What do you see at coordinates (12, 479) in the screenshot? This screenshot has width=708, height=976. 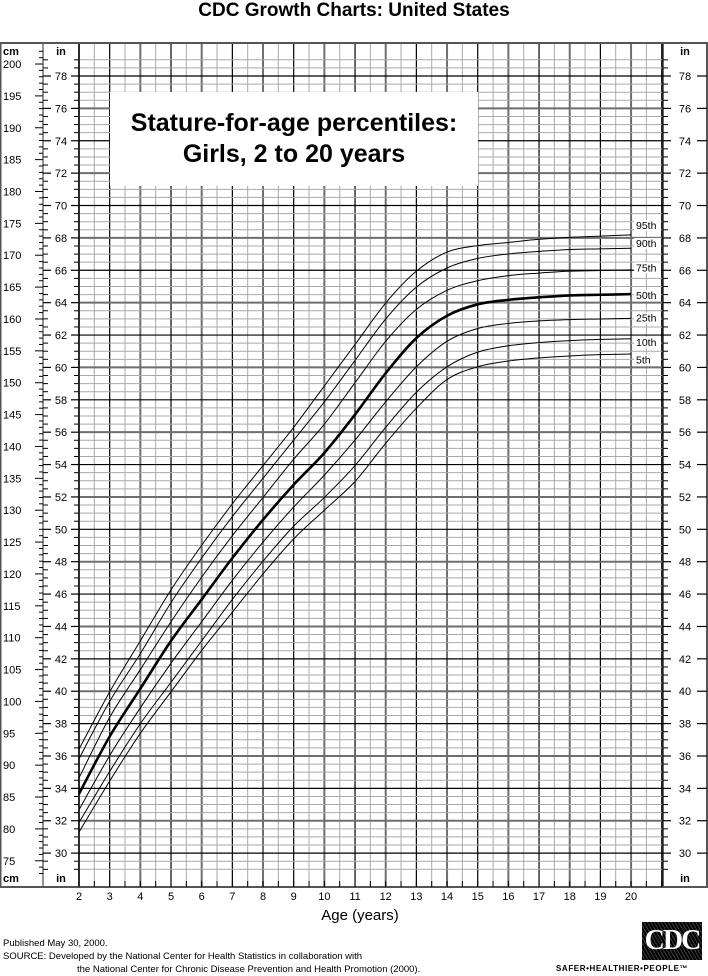 I see `cm-tick-label: 135` at bounding box center [12, 479].